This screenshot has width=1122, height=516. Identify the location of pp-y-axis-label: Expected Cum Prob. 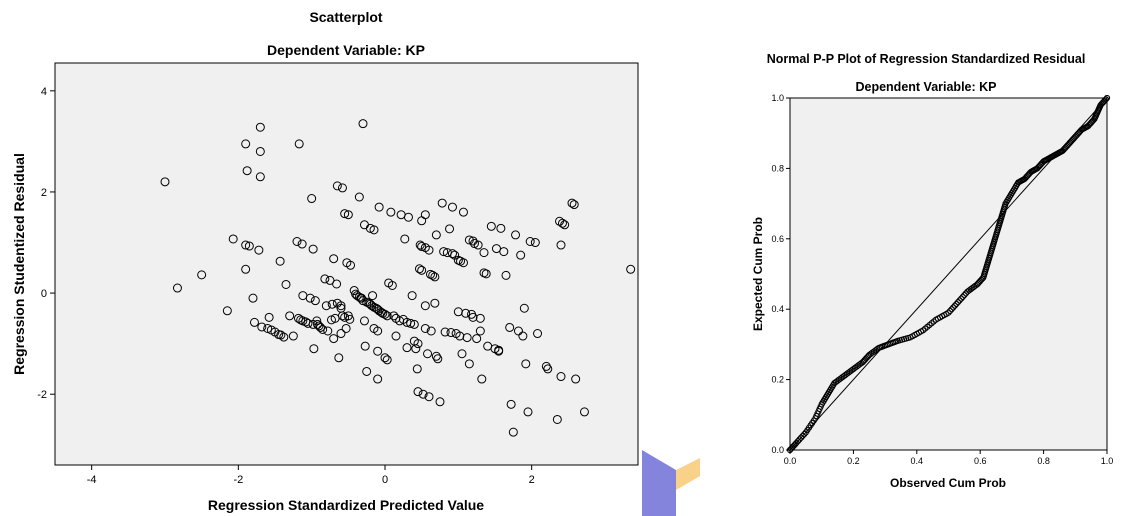
(758, 274).